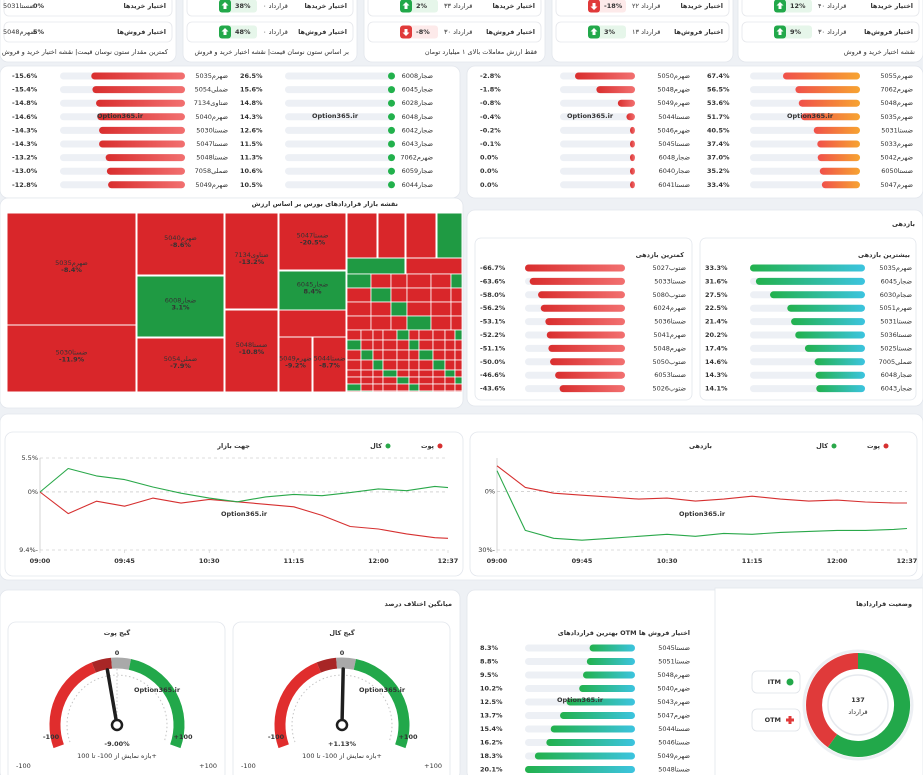 The width and height of the screenshot is (923, 775). Describe the element at coordinates (180, 366) in the screenshot. I see `cell-change: -7.9%` at that location.